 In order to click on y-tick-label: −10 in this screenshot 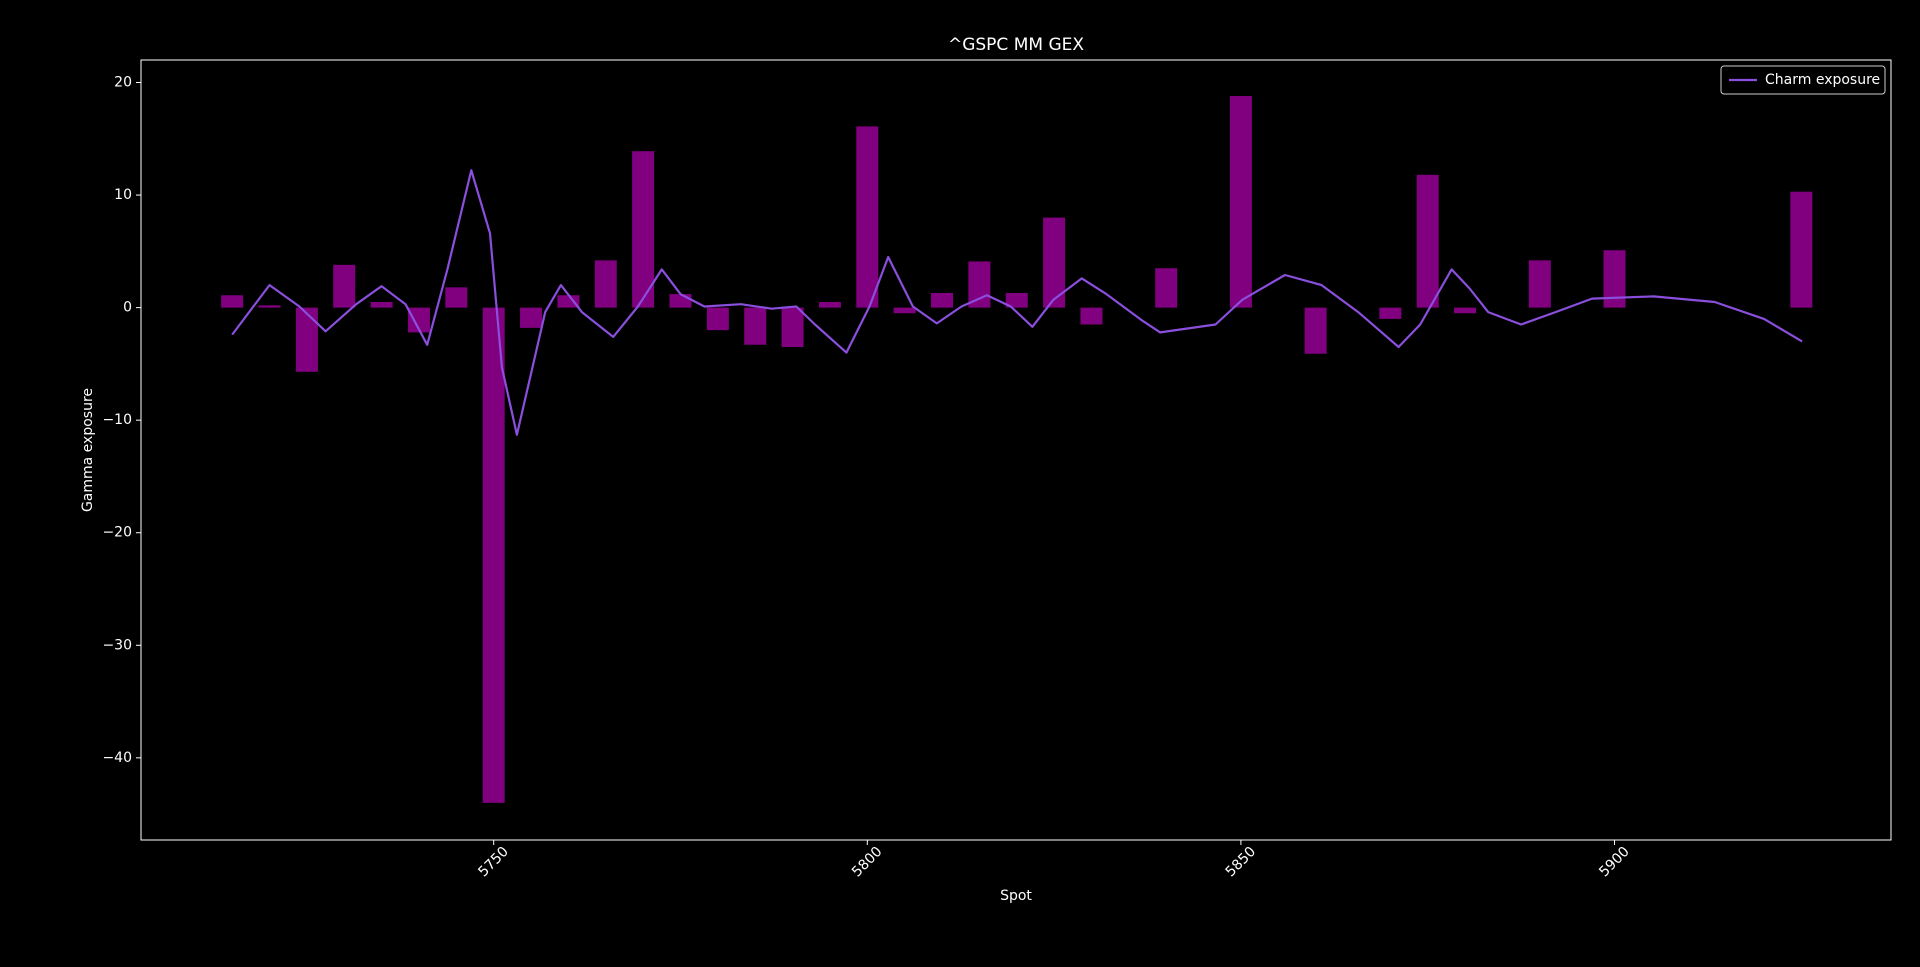, I will do `click(117, 420)`.